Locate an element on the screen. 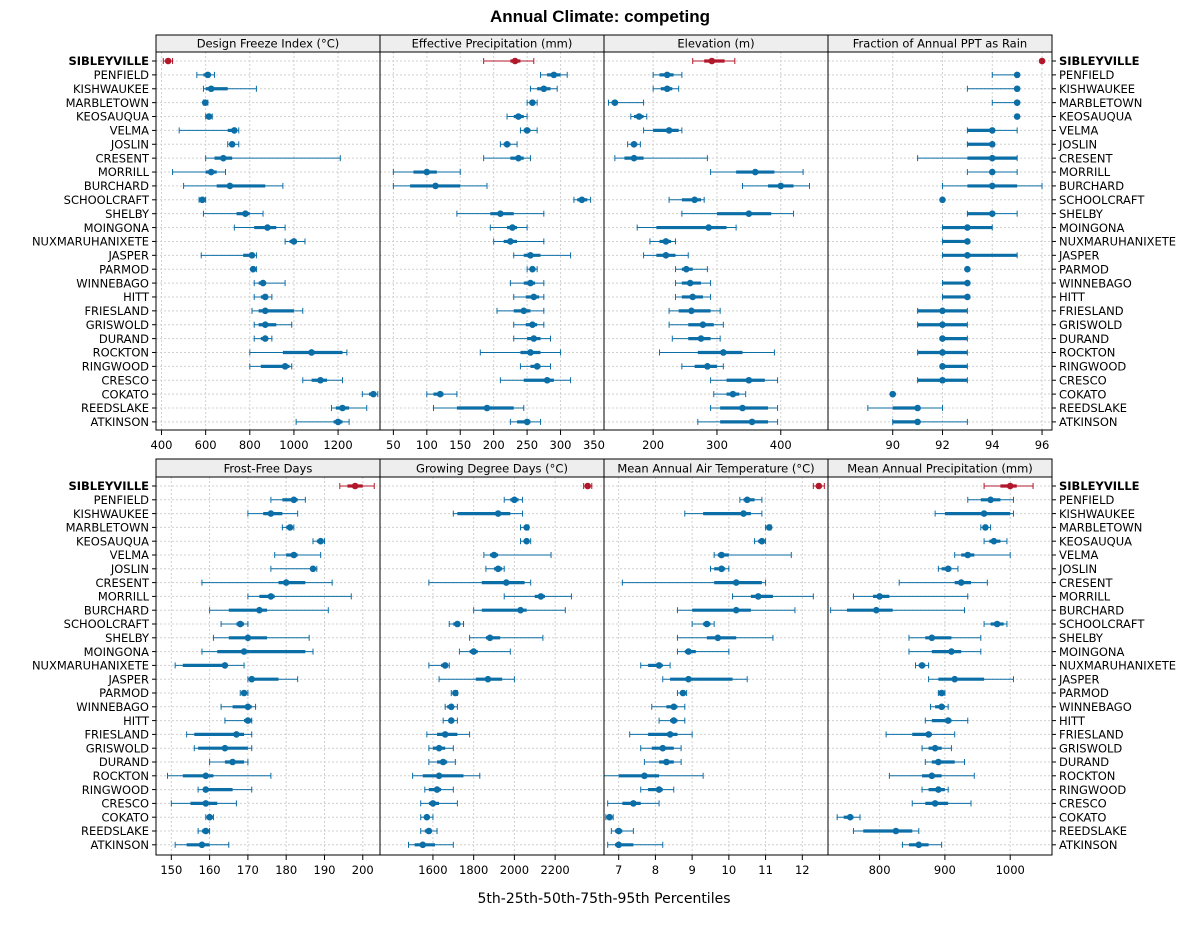 The width and height of the screenshot is (1200, 925). mark-sibleyville is located at coordinates (1008, 486).